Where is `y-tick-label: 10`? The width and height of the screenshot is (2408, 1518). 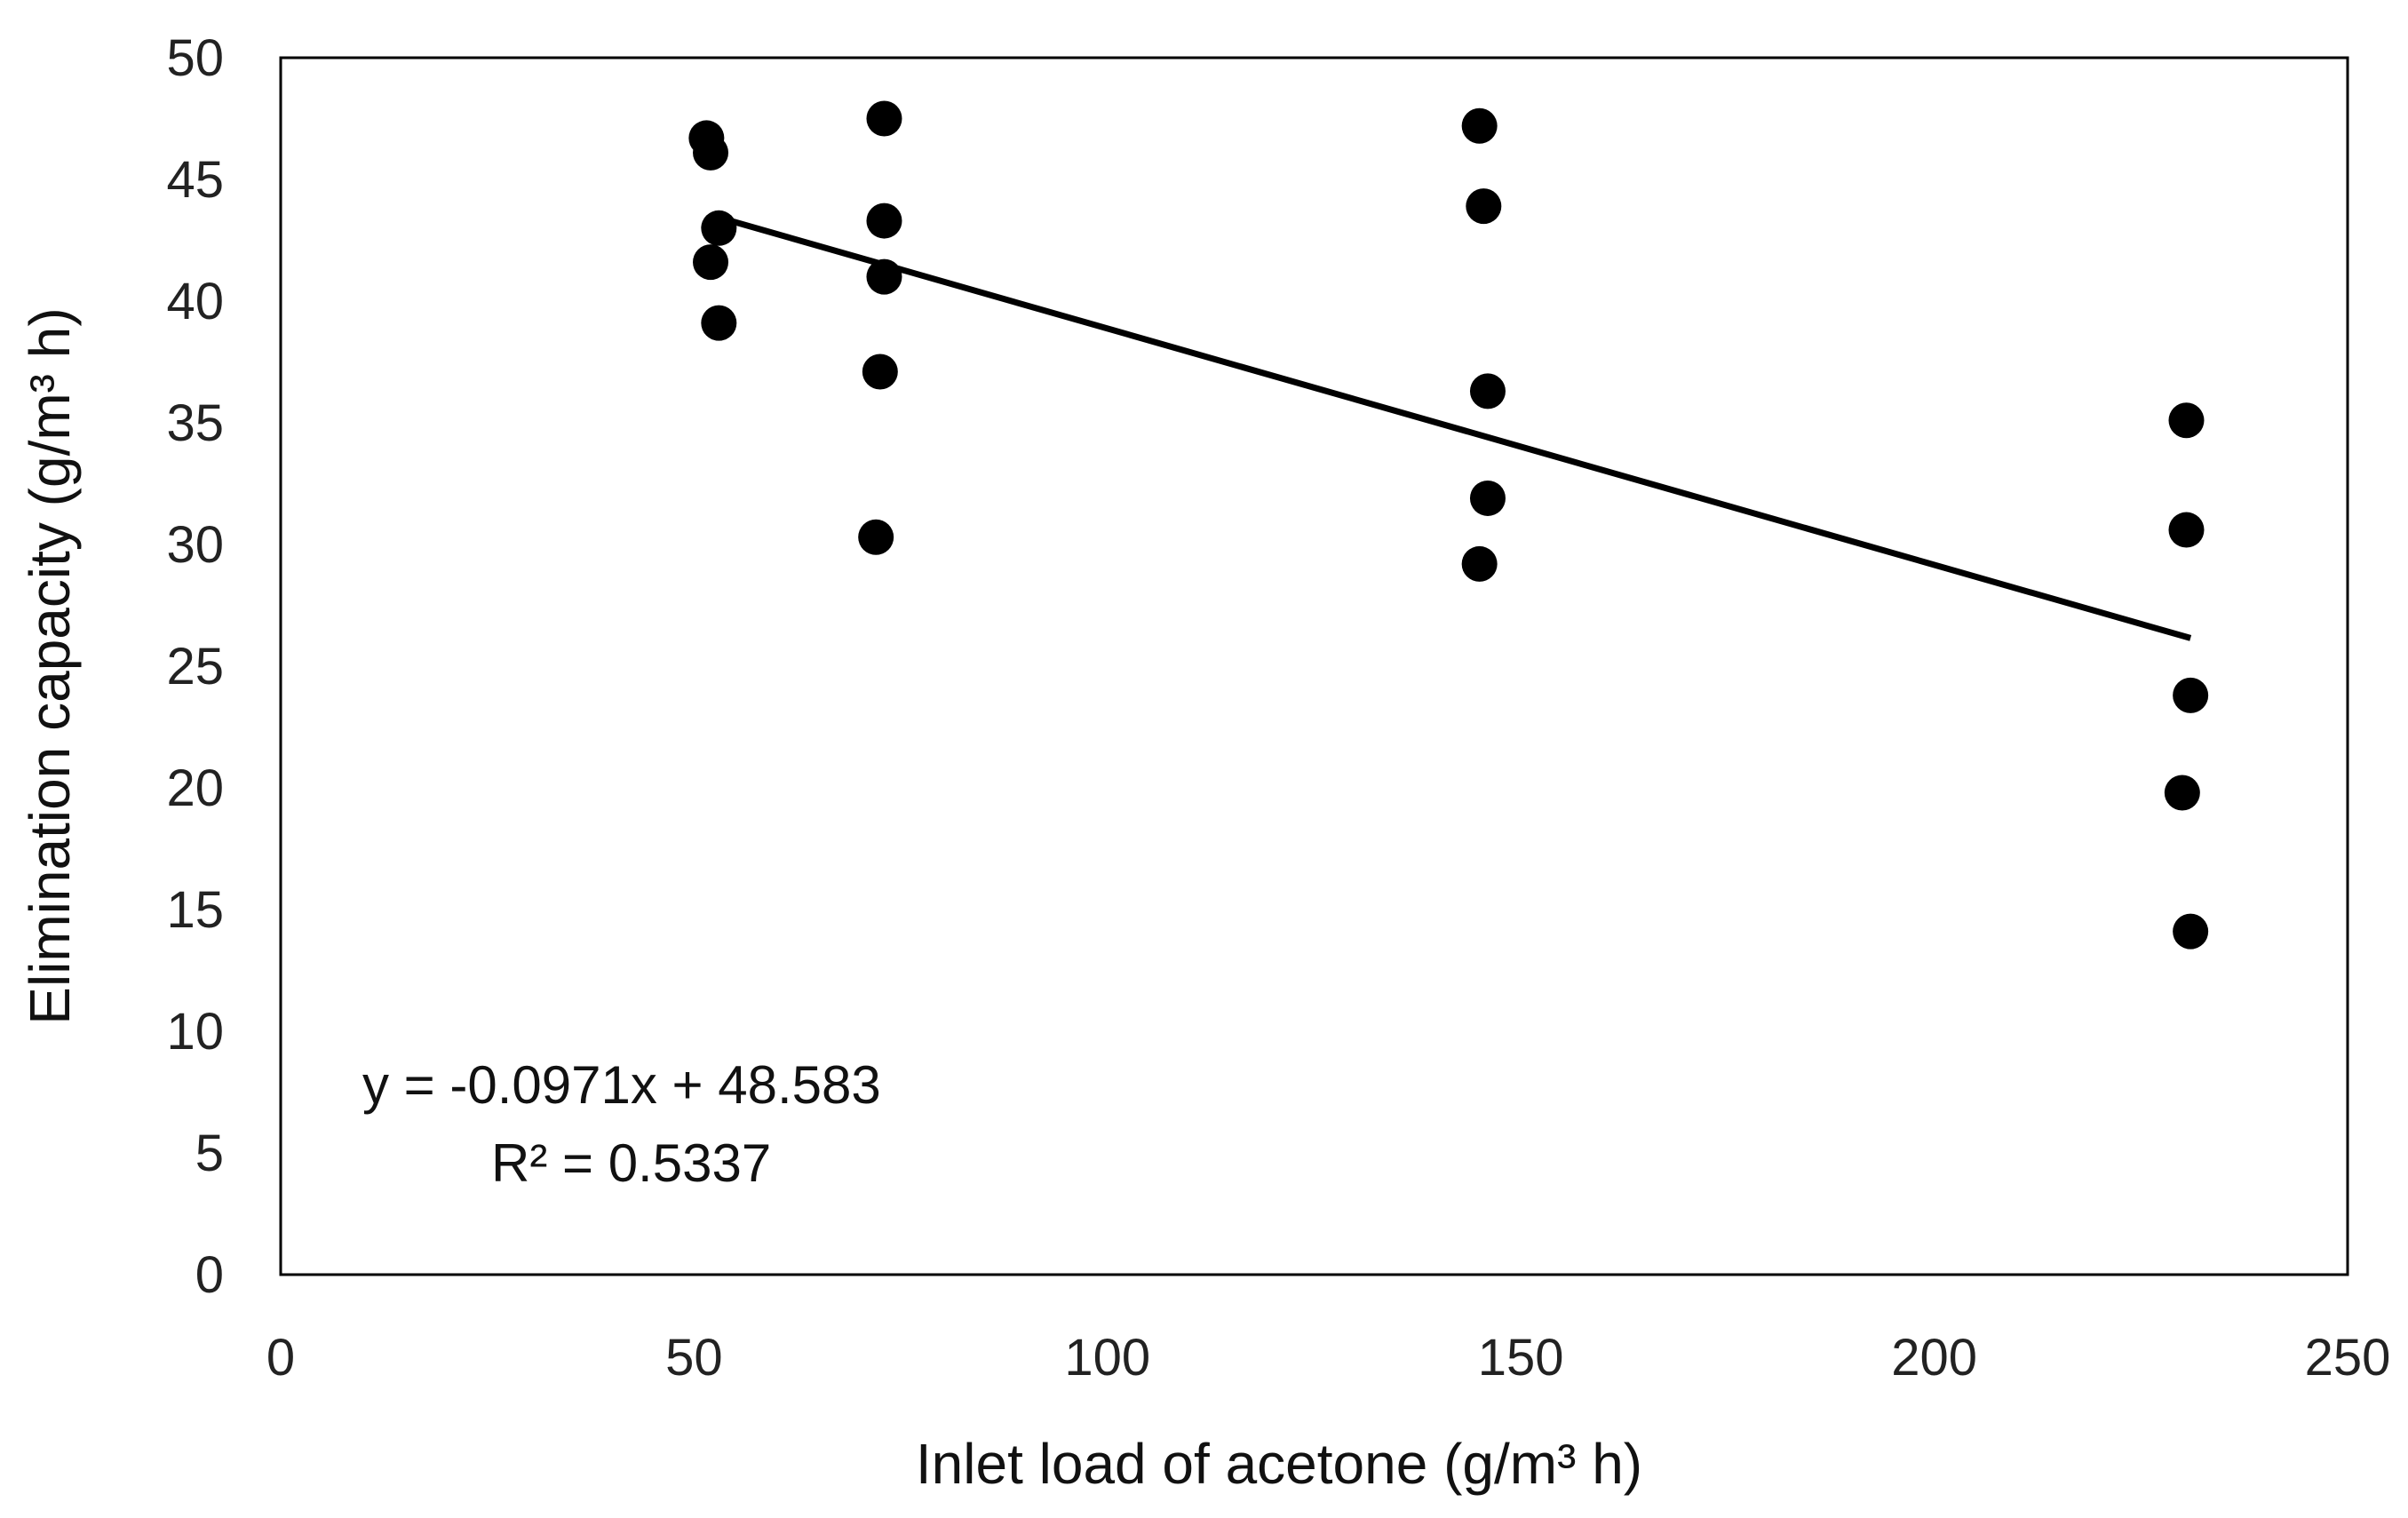 y-tick-label: 10 is located at coordinates (195, 1032).